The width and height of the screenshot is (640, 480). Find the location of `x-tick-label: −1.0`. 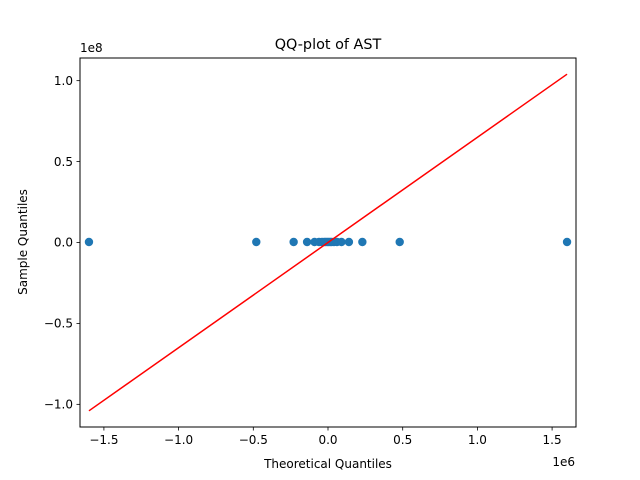

x-tick-label: −1.0 is located at coordinates (178, 440).